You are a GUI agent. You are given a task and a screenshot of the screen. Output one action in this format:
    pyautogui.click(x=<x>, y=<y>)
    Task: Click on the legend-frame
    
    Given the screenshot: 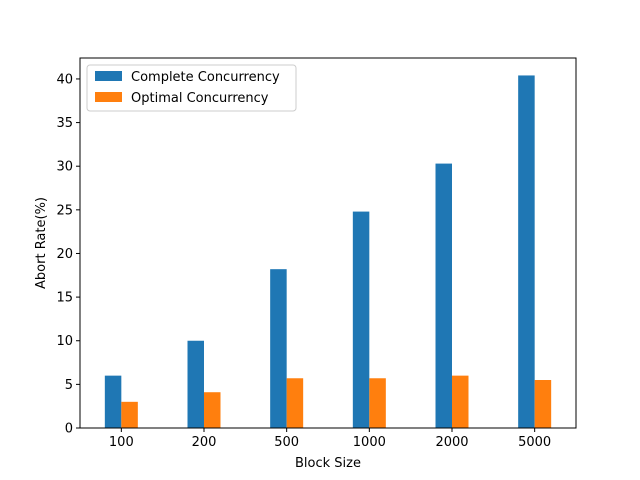 What is the action you would take?
    pyautogui.click(x=191, y=88)
    